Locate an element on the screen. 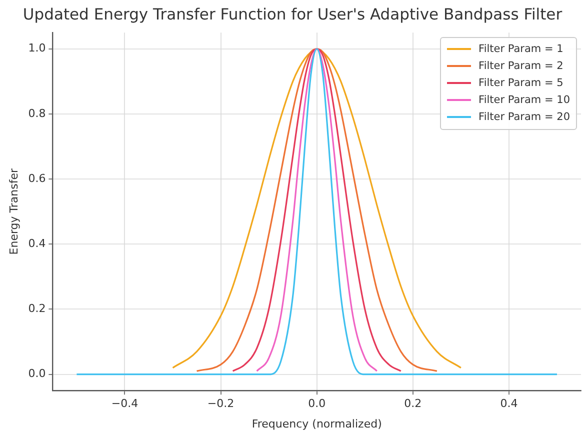 The height and width of the screenshot is (437, 587). x-axis-title: Frequency (normalized) is located at coordinates (317, 423).